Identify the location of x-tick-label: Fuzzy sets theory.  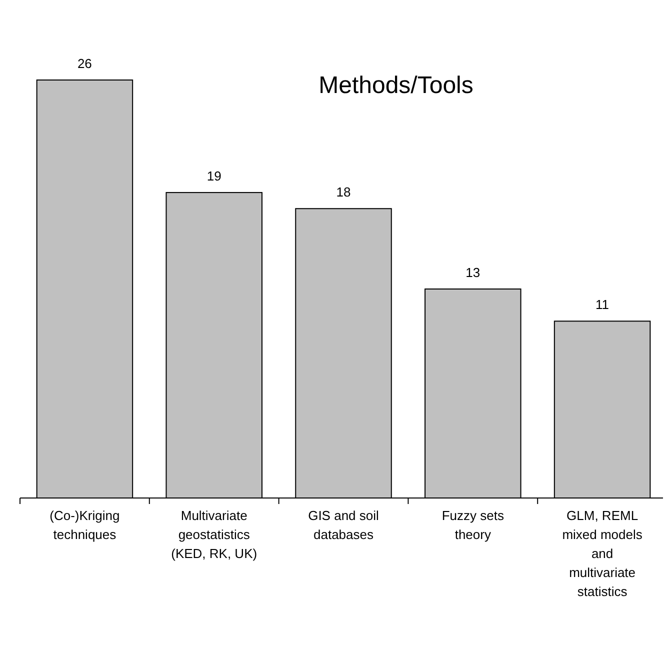
(473, 525).